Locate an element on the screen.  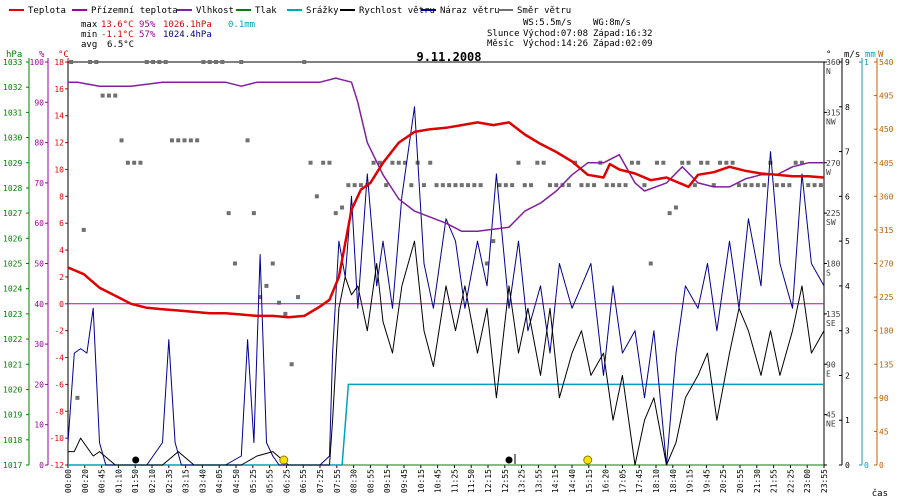
stats-wind-gust: WG:8m/s is located at coordinates (612, 23).